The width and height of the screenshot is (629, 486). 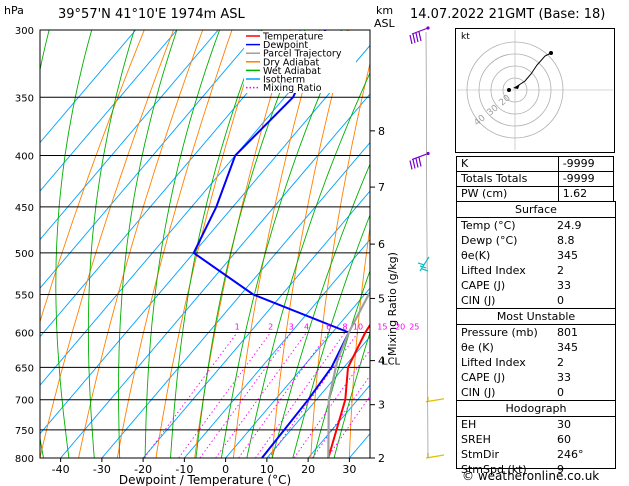 What do you see at coordinates (476, 439) in the screenshot?
I see `index-label: SREH` at bounding box center [476, 439].